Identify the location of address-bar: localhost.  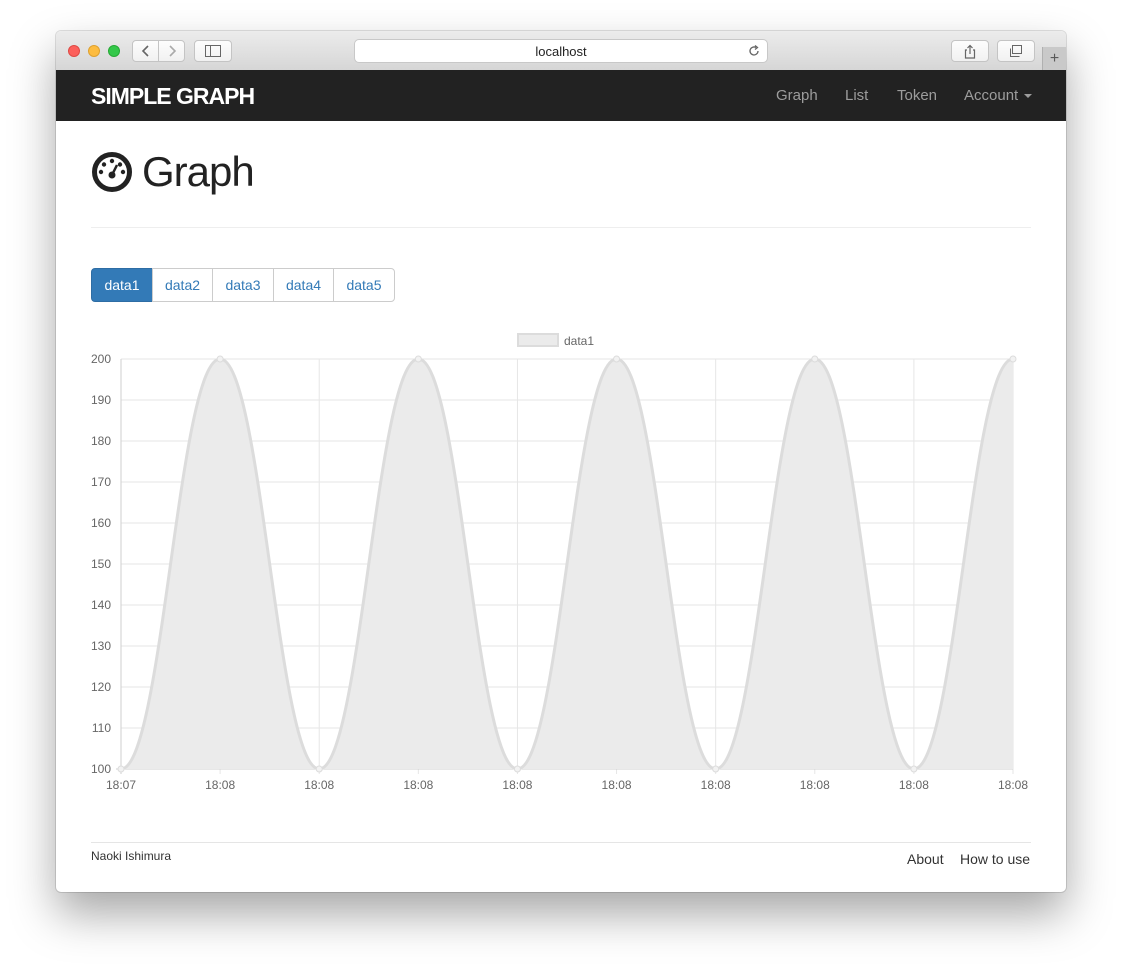
(561, 51).